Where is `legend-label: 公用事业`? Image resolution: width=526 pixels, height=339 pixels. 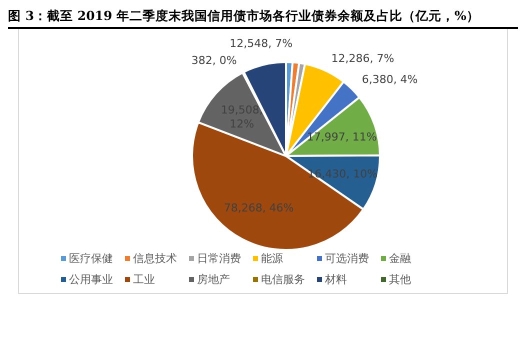
legend-label: 公用事业 is located at coordinates (91, 279).